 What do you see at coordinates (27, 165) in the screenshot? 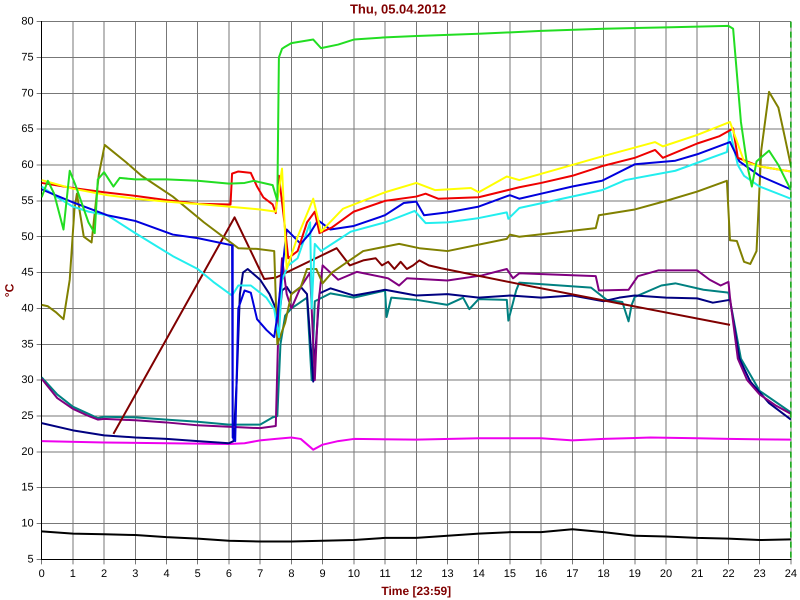
I see `y-tick-label: 60` at bounding box center [27, 165].